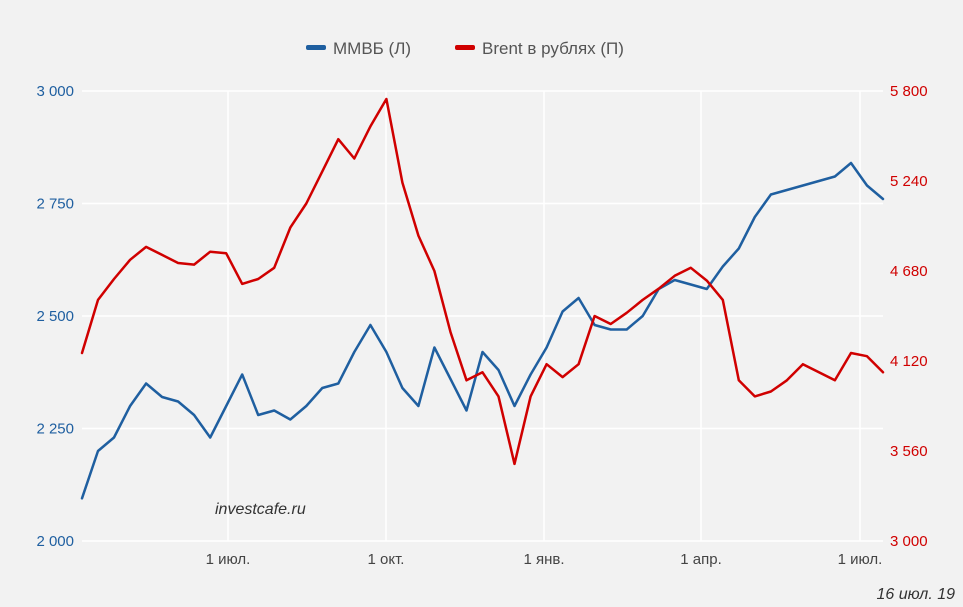 The width and height of the screenshot is (963, 607). What do you see at coordinates (55, 204) in the screenshot?
I see `left-axis-tick-label: 2 750` at bounding box center [55, 204].